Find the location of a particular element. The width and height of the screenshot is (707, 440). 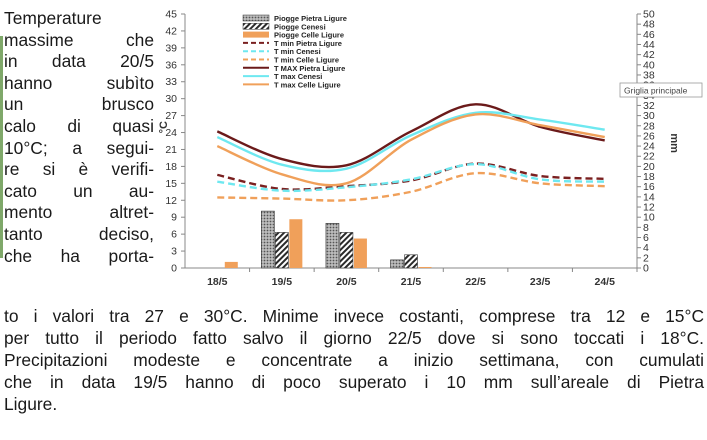

text-line: che ha porta- is located at coordinates (79, 255).